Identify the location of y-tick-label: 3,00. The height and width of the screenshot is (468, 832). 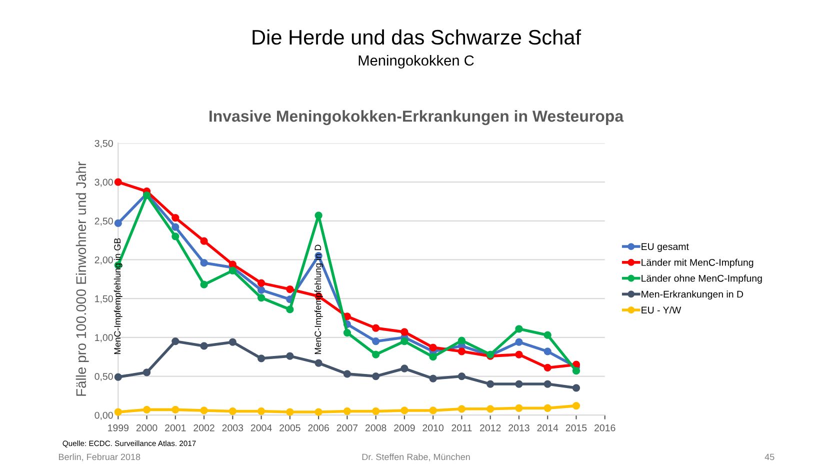
(103, 182).